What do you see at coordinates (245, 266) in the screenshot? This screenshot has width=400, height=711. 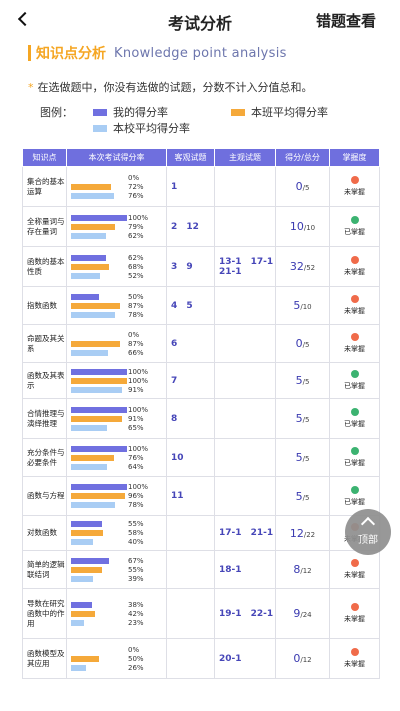 I see `subjective-questions: 13-1 17-1 21-1` at bounding box center [245, 266].